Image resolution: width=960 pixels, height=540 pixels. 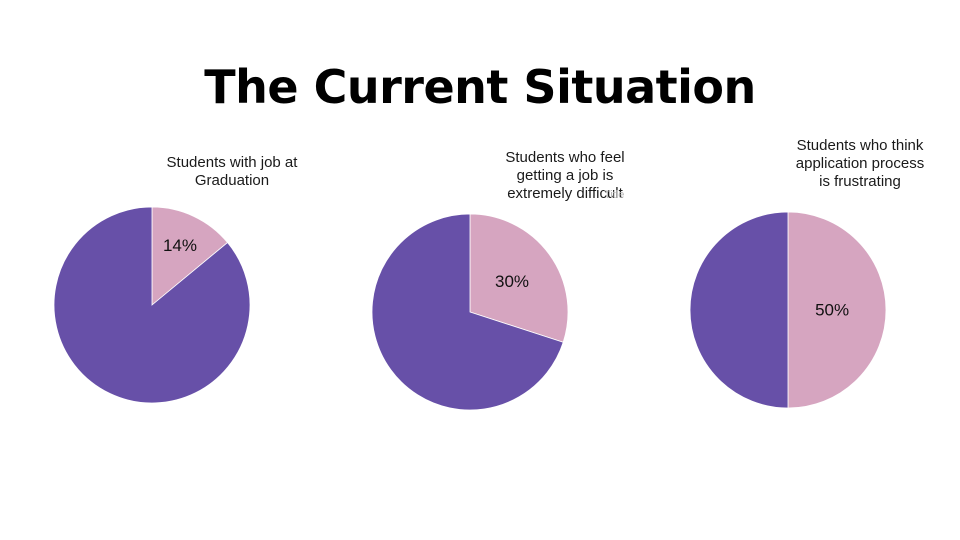 I want to click on chart-title-line: getting a job is, so click(x=565, y=175).